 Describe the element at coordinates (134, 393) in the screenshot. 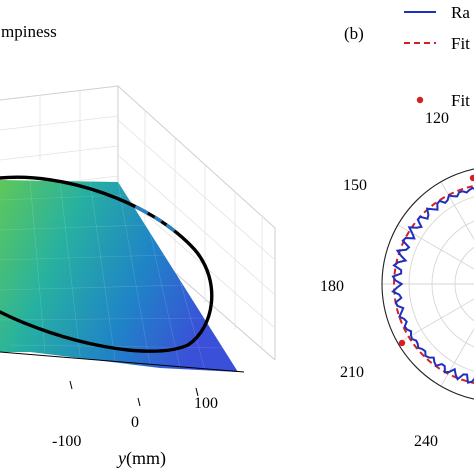

I see `y-axis-ticks` at that location.